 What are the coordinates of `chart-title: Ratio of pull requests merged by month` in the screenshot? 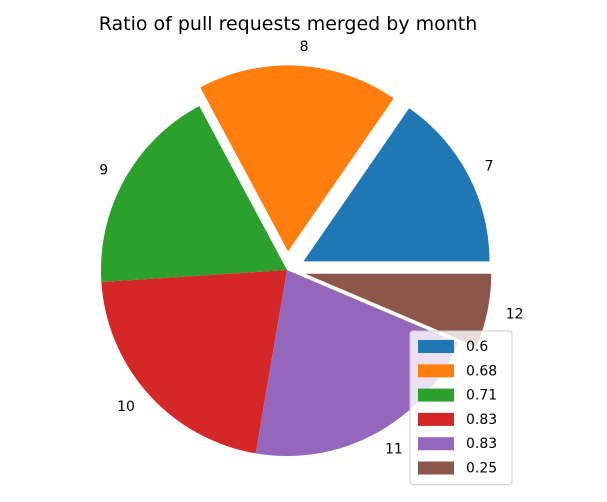 It's located at (288, 24).